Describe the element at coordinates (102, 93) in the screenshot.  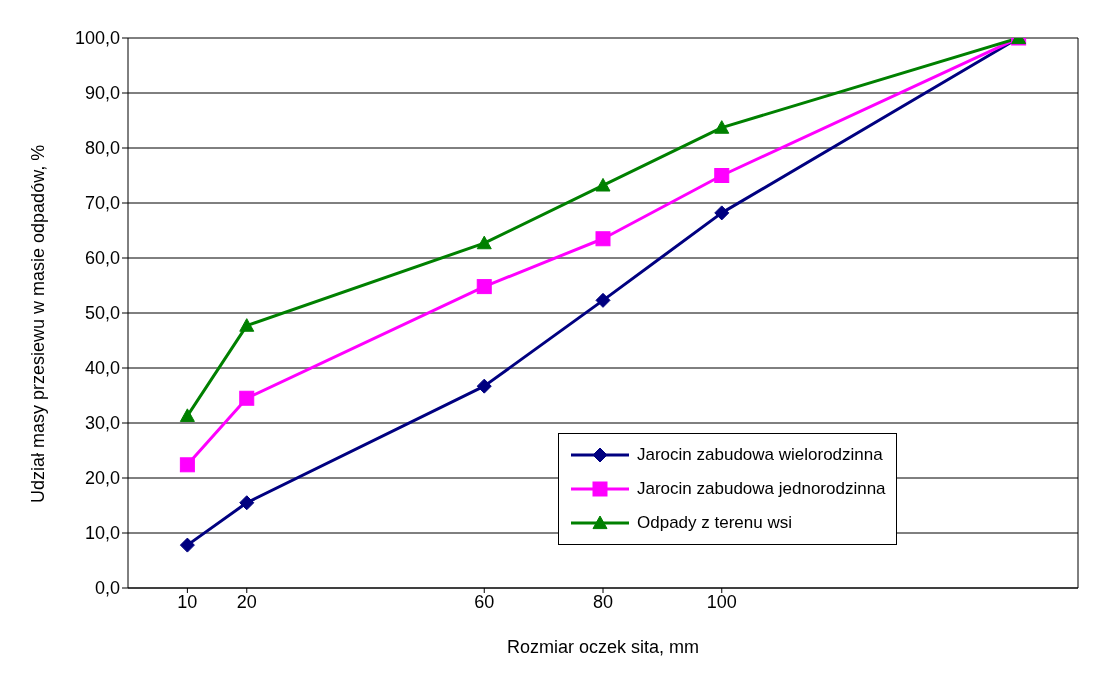
I see `y-tick-label: 90,0` at that location.